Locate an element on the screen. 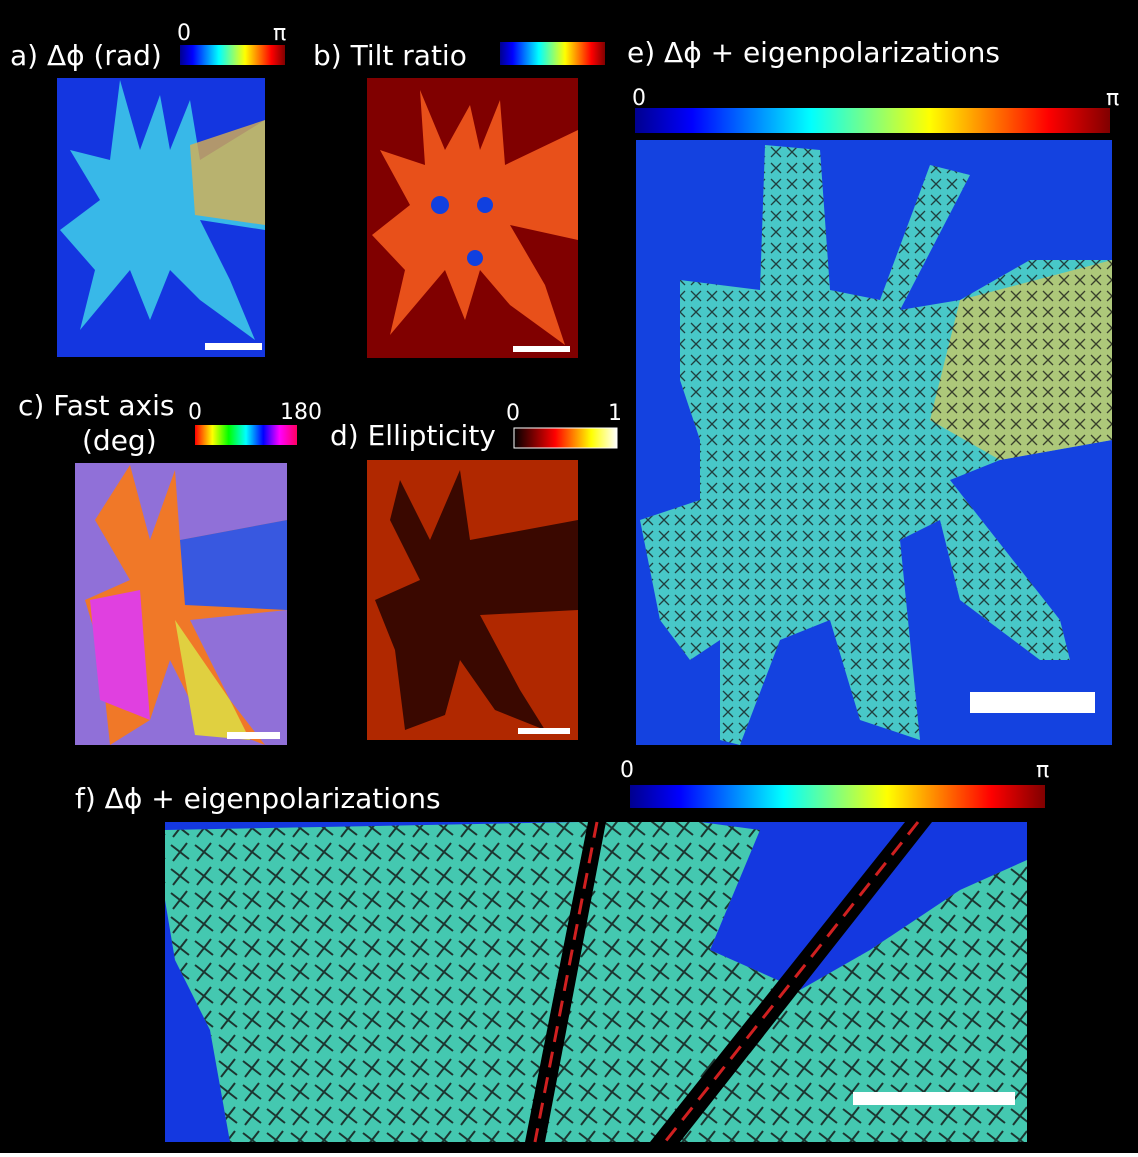 The width and height of the screenshot is (1138, 1157). colorbar-max: 1 is located at coordinates (615, 413).